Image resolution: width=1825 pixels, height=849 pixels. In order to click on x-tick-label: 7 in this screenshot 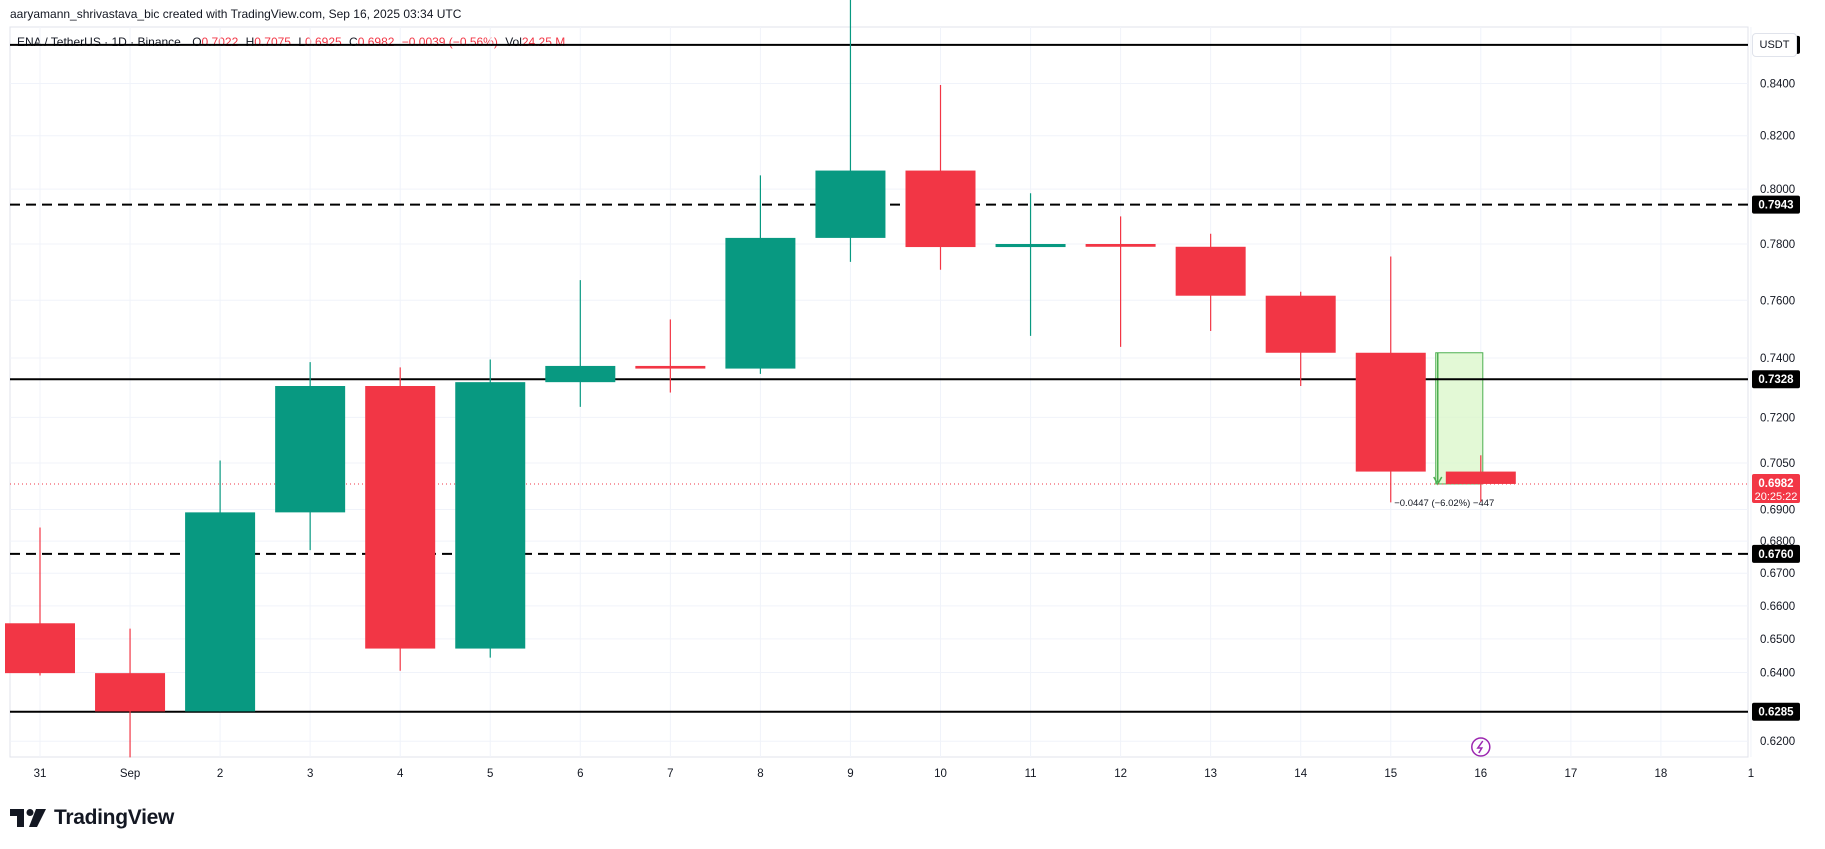, I will do `click(670, 774)`.